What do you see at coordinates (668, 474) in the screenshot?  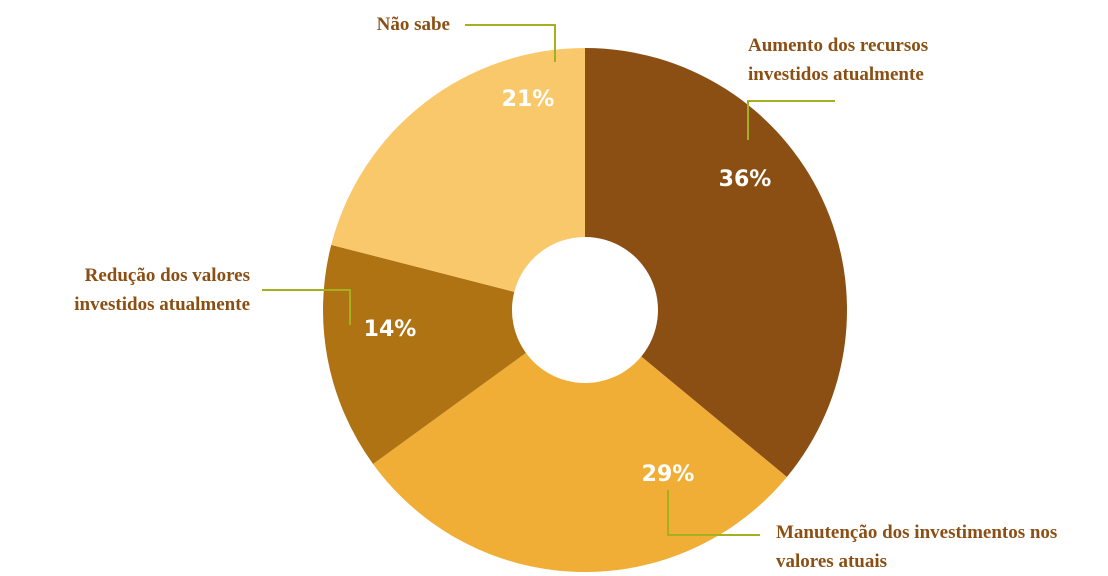 I see `value-label: 29%` at bounding box center [668, 474].